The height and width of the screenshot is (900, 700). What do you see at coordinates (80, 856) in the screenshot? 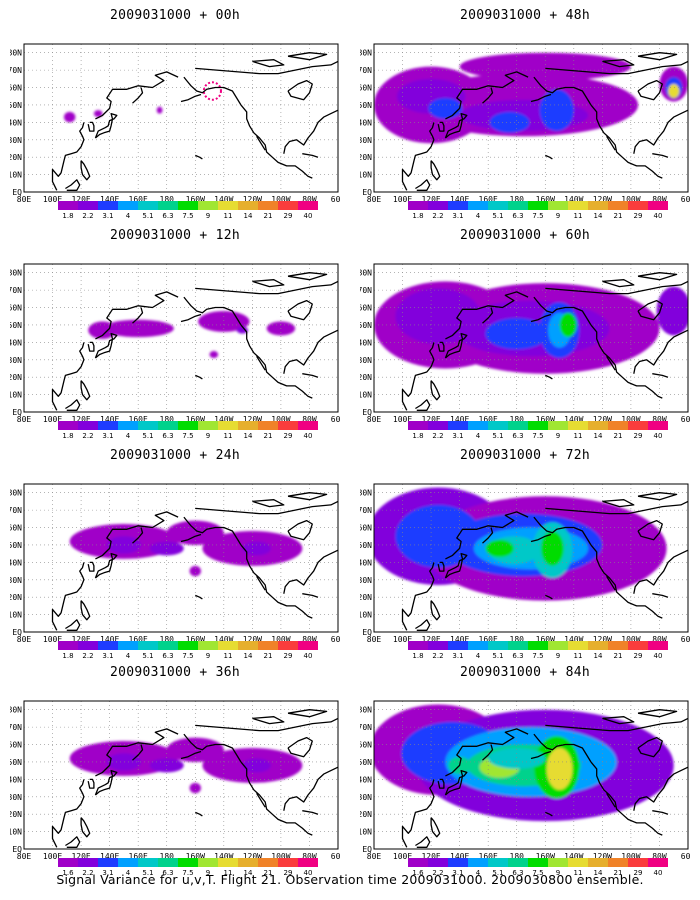
I see `lon-tick-label: 120E` at bounding box center [80, 856].